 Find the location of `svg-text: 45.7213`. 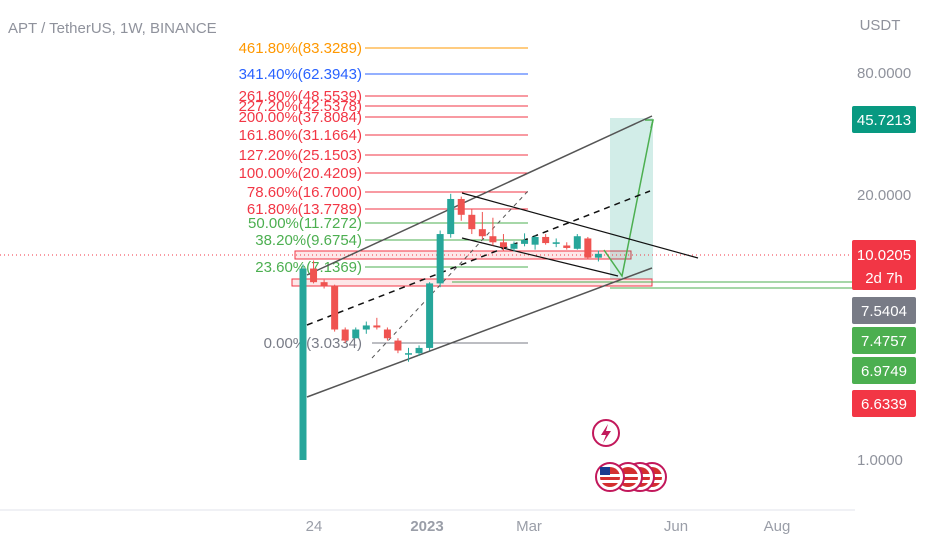

svg-text: 45.7213 is located at coordinates (884, 120).